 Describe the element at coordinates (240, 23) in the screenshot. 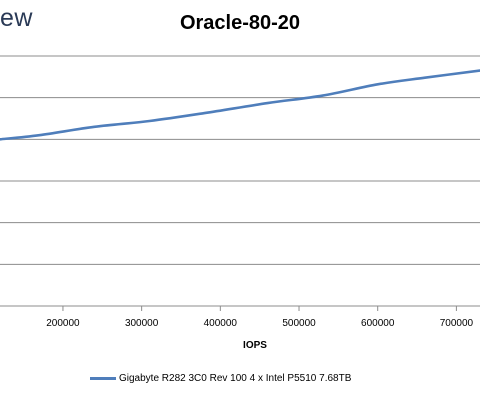

I see `chart-title: Oracle-80-20` at that location.